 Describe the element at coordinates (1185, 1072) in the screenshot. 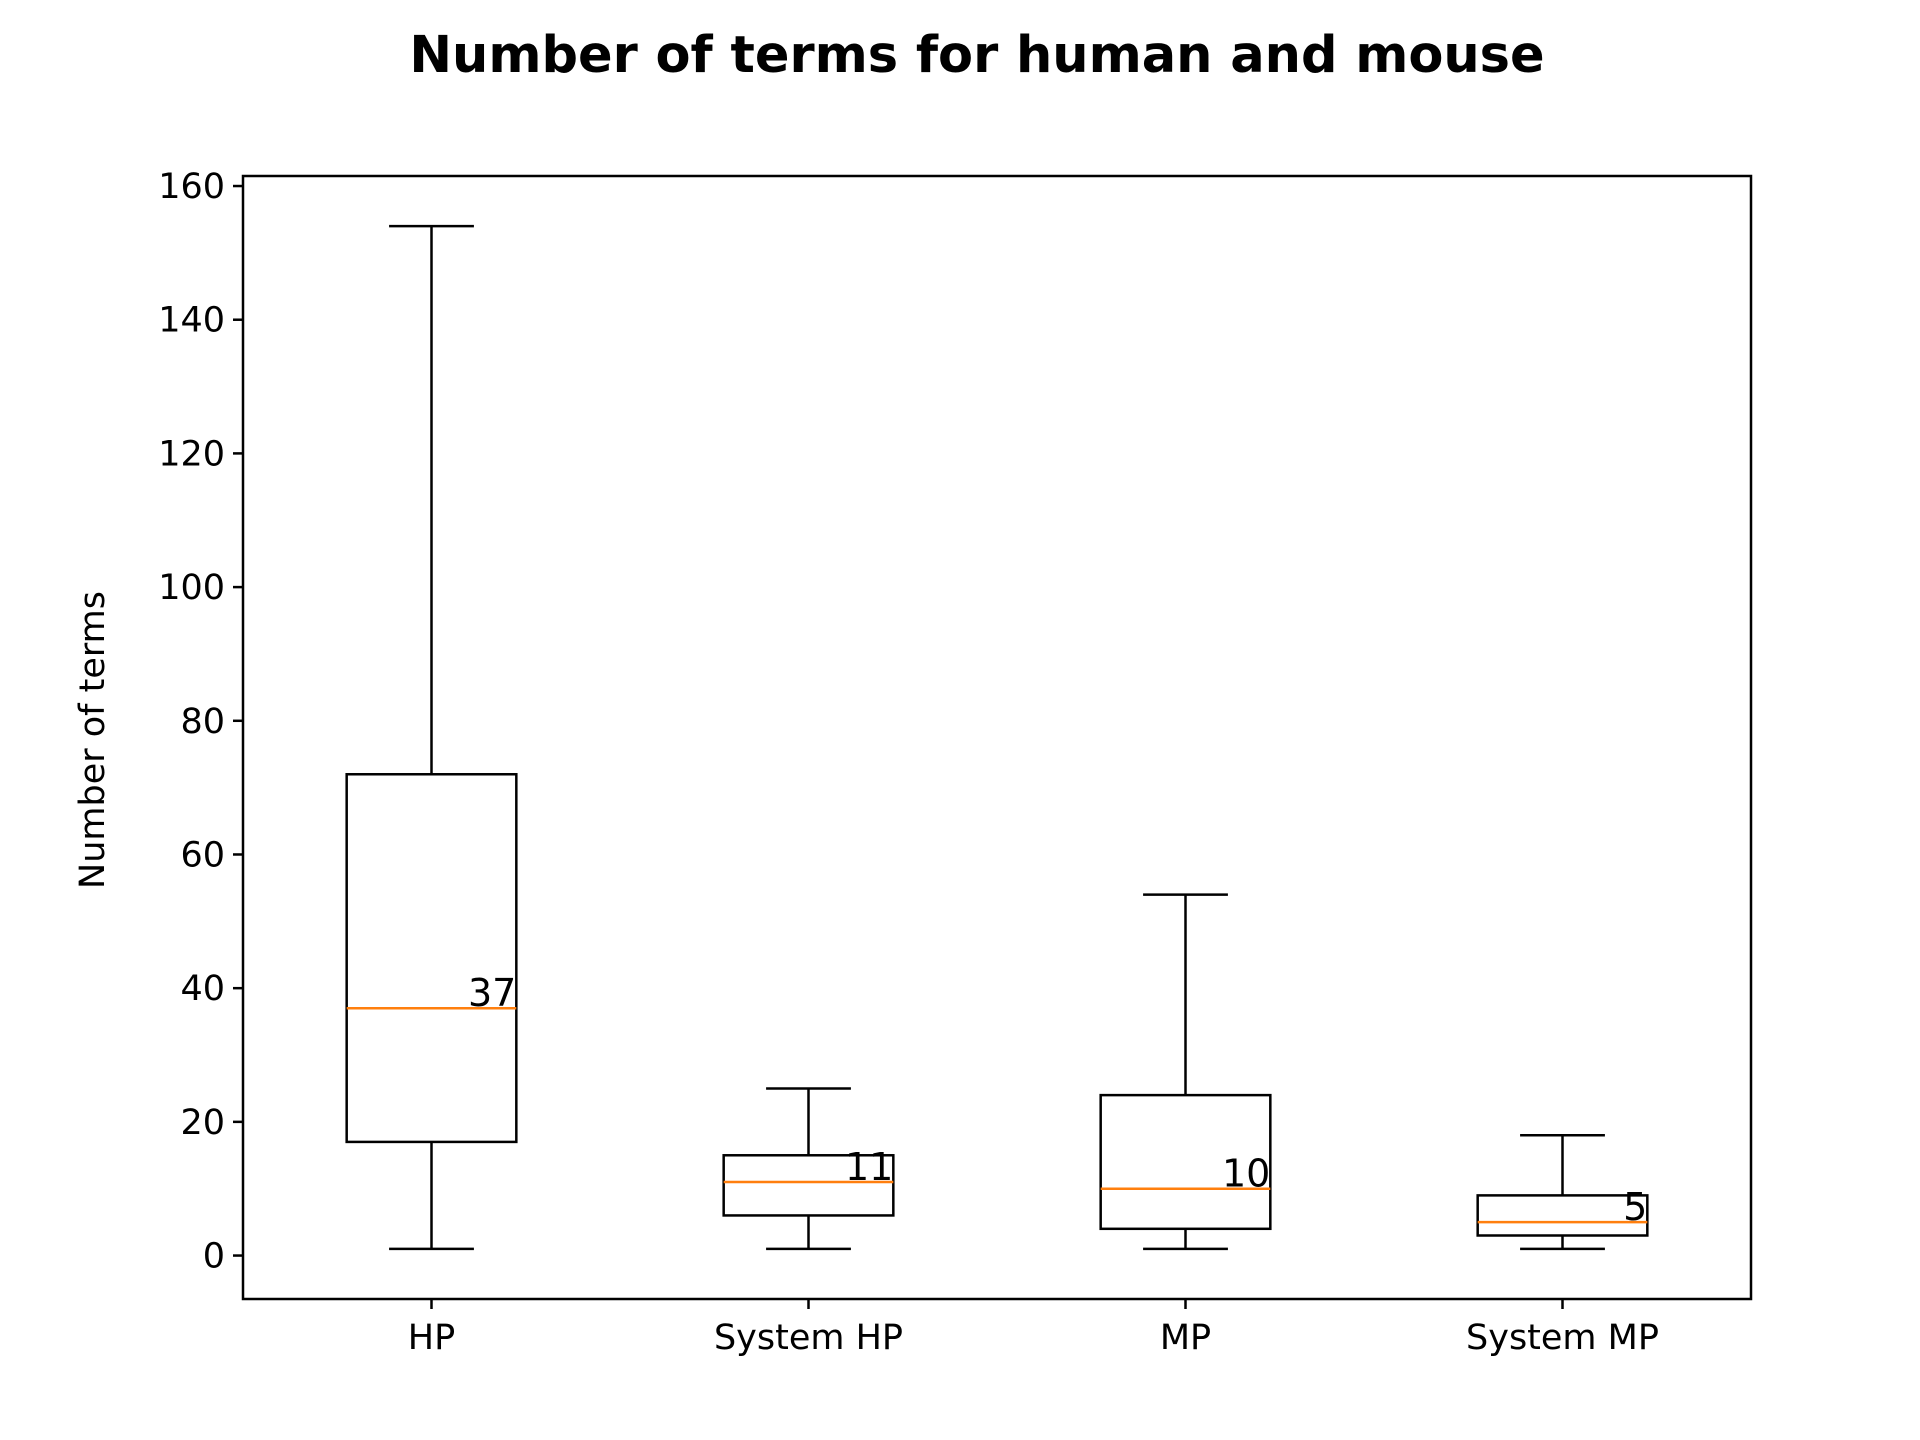

I see `box-group: 10` at that location.